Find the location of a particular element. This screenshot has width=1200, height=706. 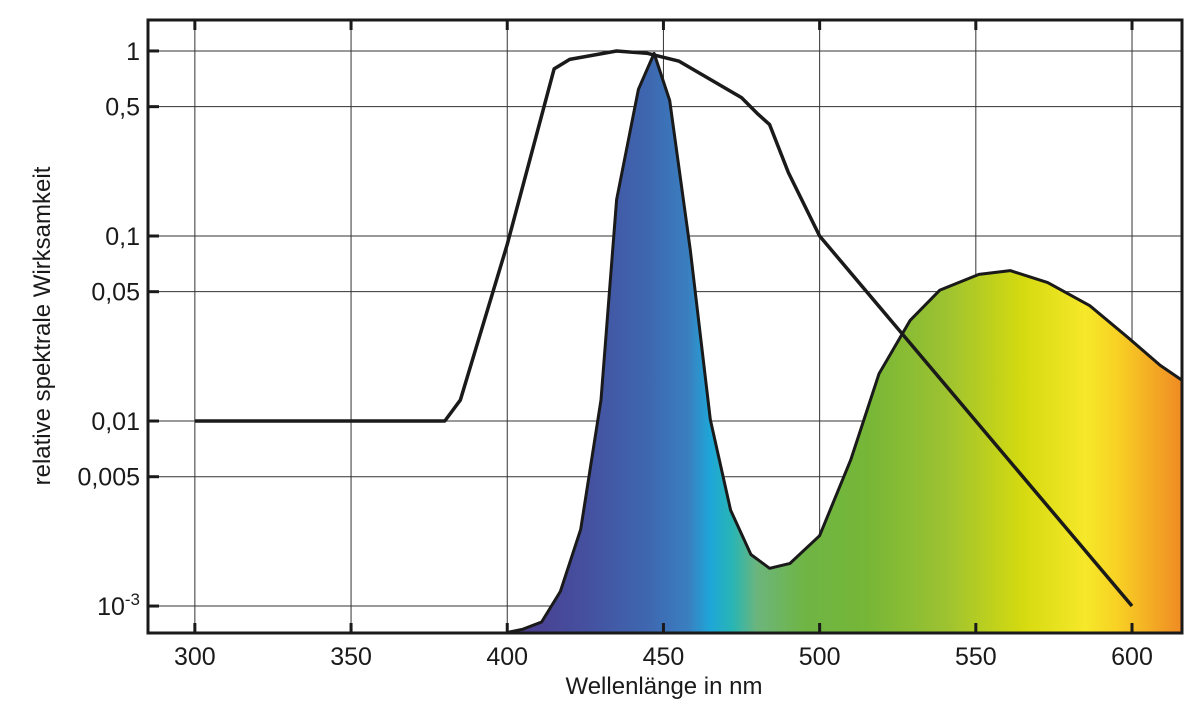

x-tick-label: 500 is located at coordinates (820, 657).